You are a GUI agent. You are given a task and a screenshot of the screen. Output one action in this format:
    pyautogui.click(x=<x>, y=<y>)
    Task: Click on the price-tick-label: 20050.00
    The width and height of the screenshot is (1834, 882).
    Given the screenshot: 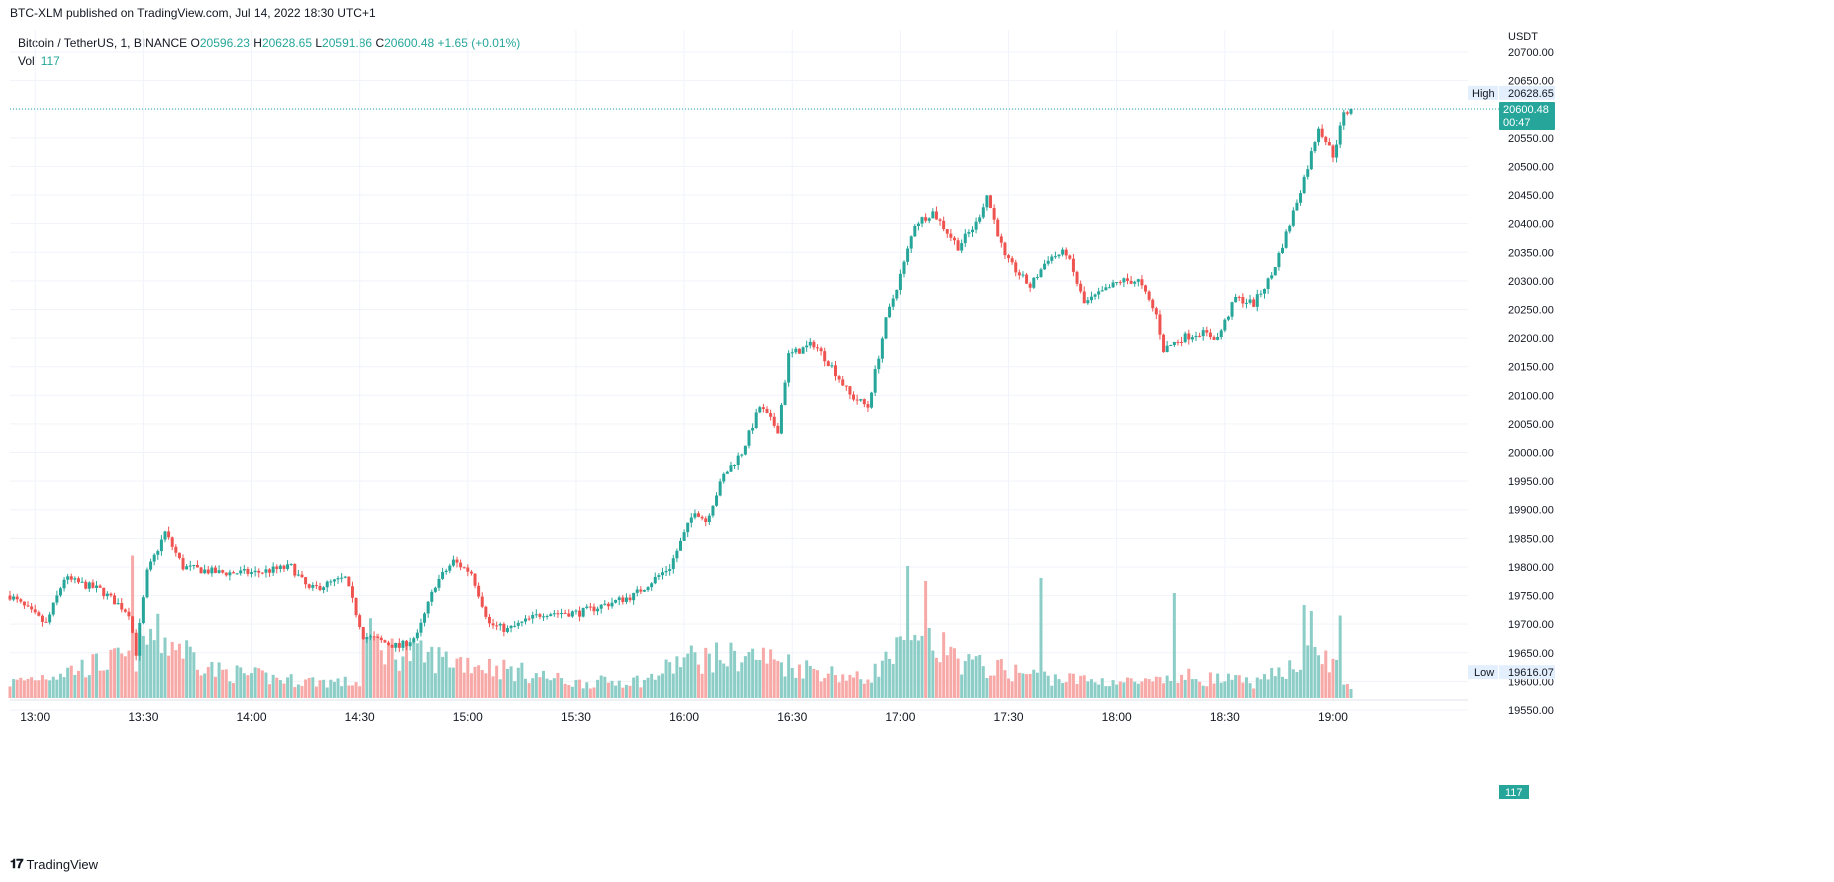 What is the action you would take?
    pyautogui.click(x=1531, y=425)
    